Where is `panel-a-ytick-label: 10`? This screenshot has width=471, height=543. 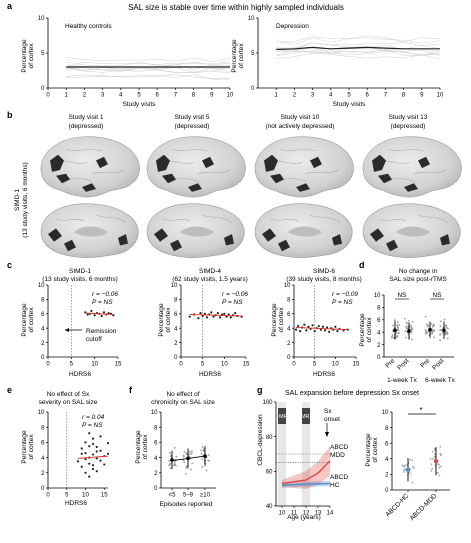
panel-a-ytick-label: 10 is located at coordinates (251, 19).